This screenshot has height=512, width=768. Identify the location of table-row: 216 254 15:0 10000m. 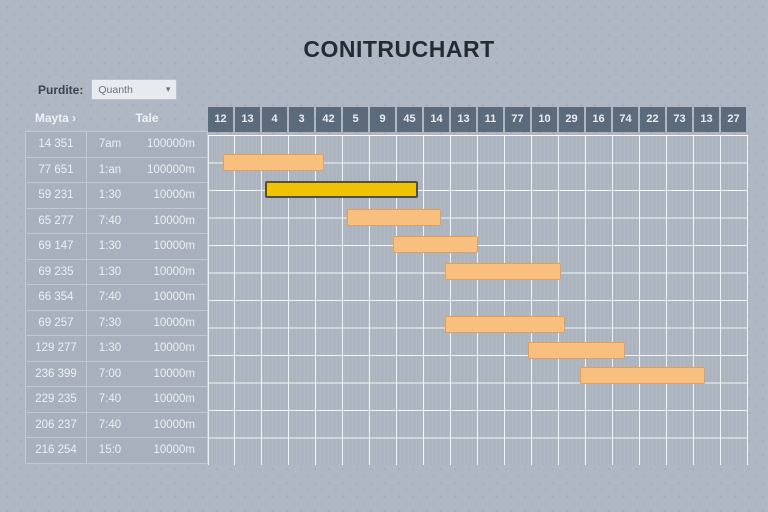
(116, 451).